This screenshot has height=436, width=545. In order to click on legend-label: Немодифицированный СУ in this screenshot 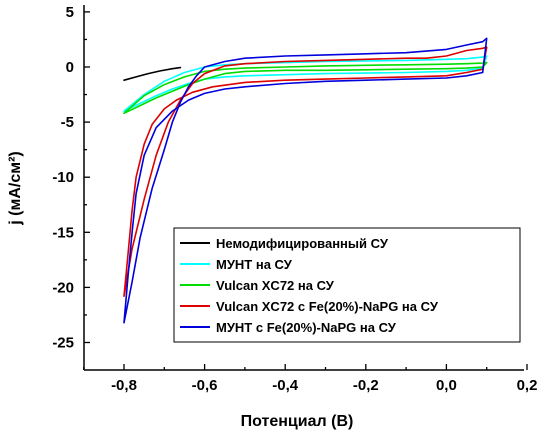, I will do `click(302, 243)`.